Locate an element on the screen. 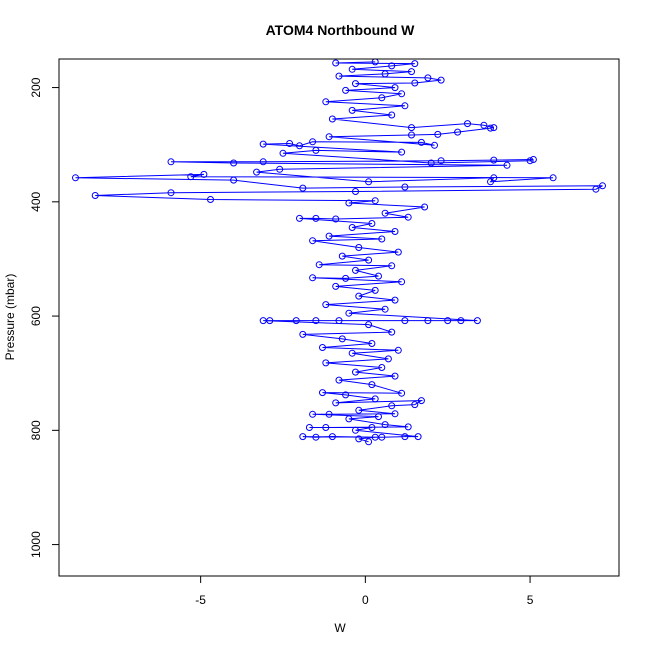 This screenshot has height=650, width=650. y-tick-label: 200 is located at coordinates (36, 87).